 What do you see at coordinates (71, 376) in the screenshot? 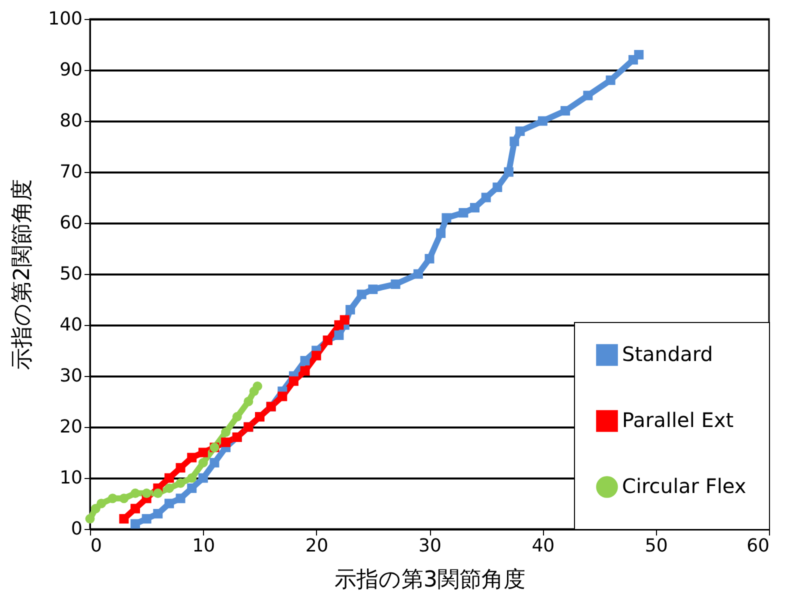
I see `y-tick-label: 30` at bounding box center [71, 376].